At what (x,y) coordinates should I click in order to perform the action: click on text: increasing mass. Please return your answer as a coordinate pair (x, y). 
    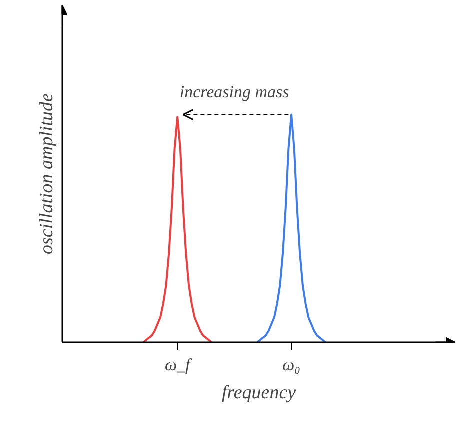
    Looking at the image, I should click on (235, 92).